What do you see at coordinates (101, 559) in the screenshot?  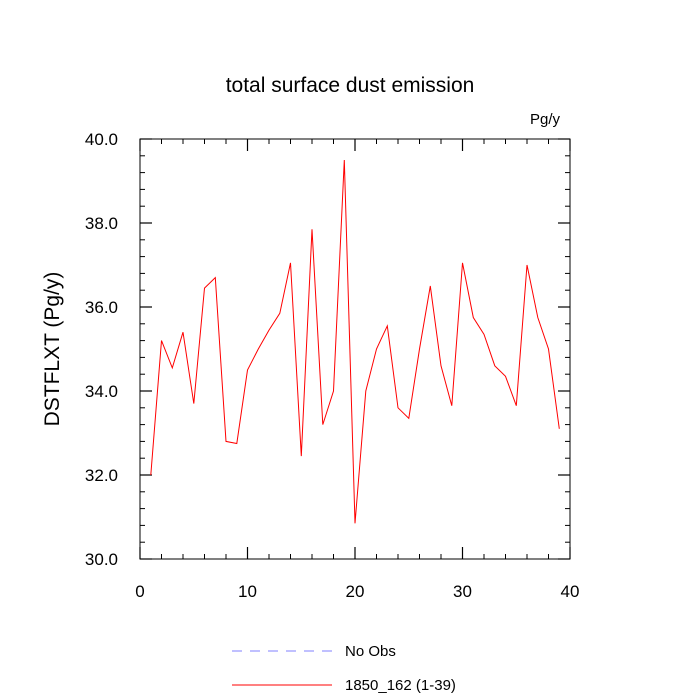 I see `y-tick-label: 30.0` at bounding box center [101, 559].